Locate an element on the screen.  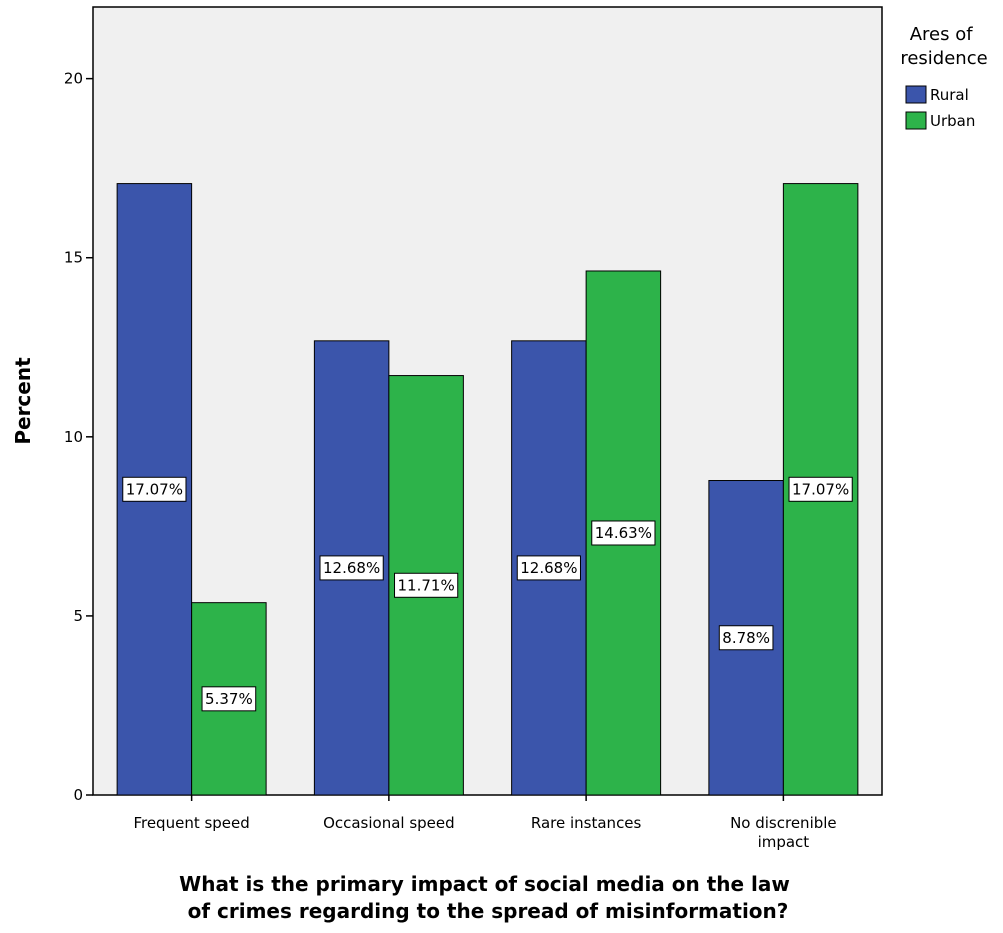
x-tick-label-line: Rare instances is located at coordinates (586, 823).